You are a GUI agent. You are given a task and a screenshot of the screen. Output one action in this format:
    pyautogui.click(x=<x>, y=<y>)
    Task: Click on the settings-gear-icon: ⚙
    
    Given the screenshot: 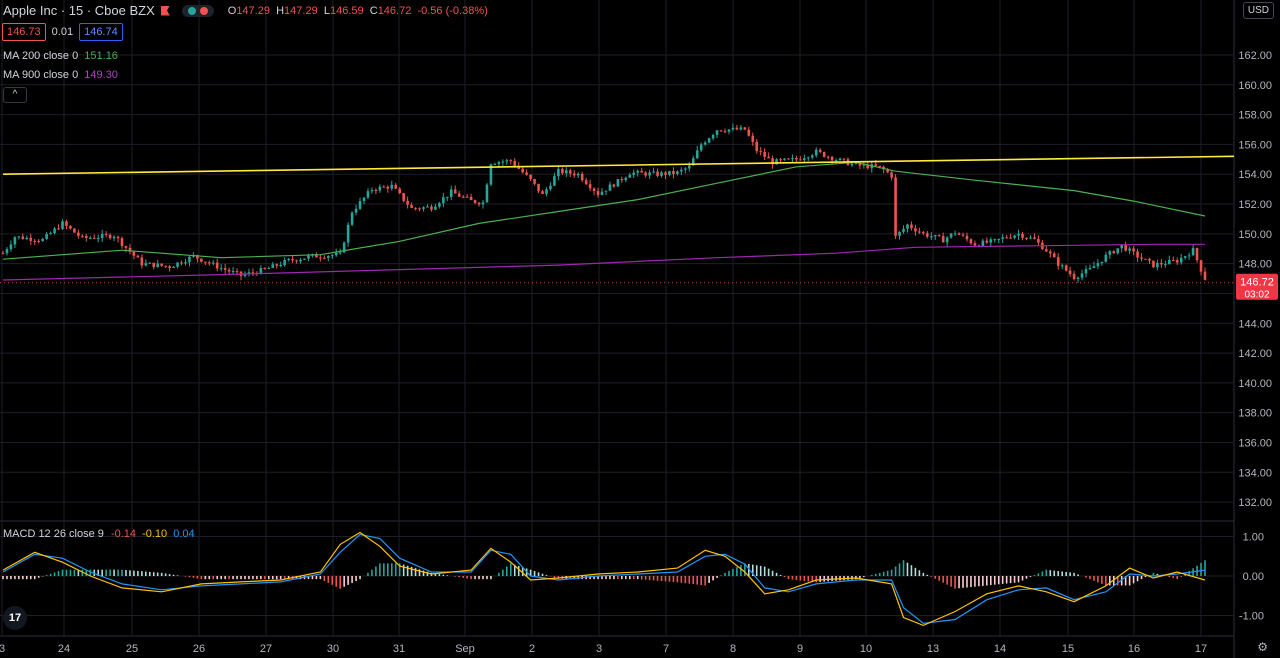 What is the action you would take?
    pyautogui.click(x=1262, y=647)
    